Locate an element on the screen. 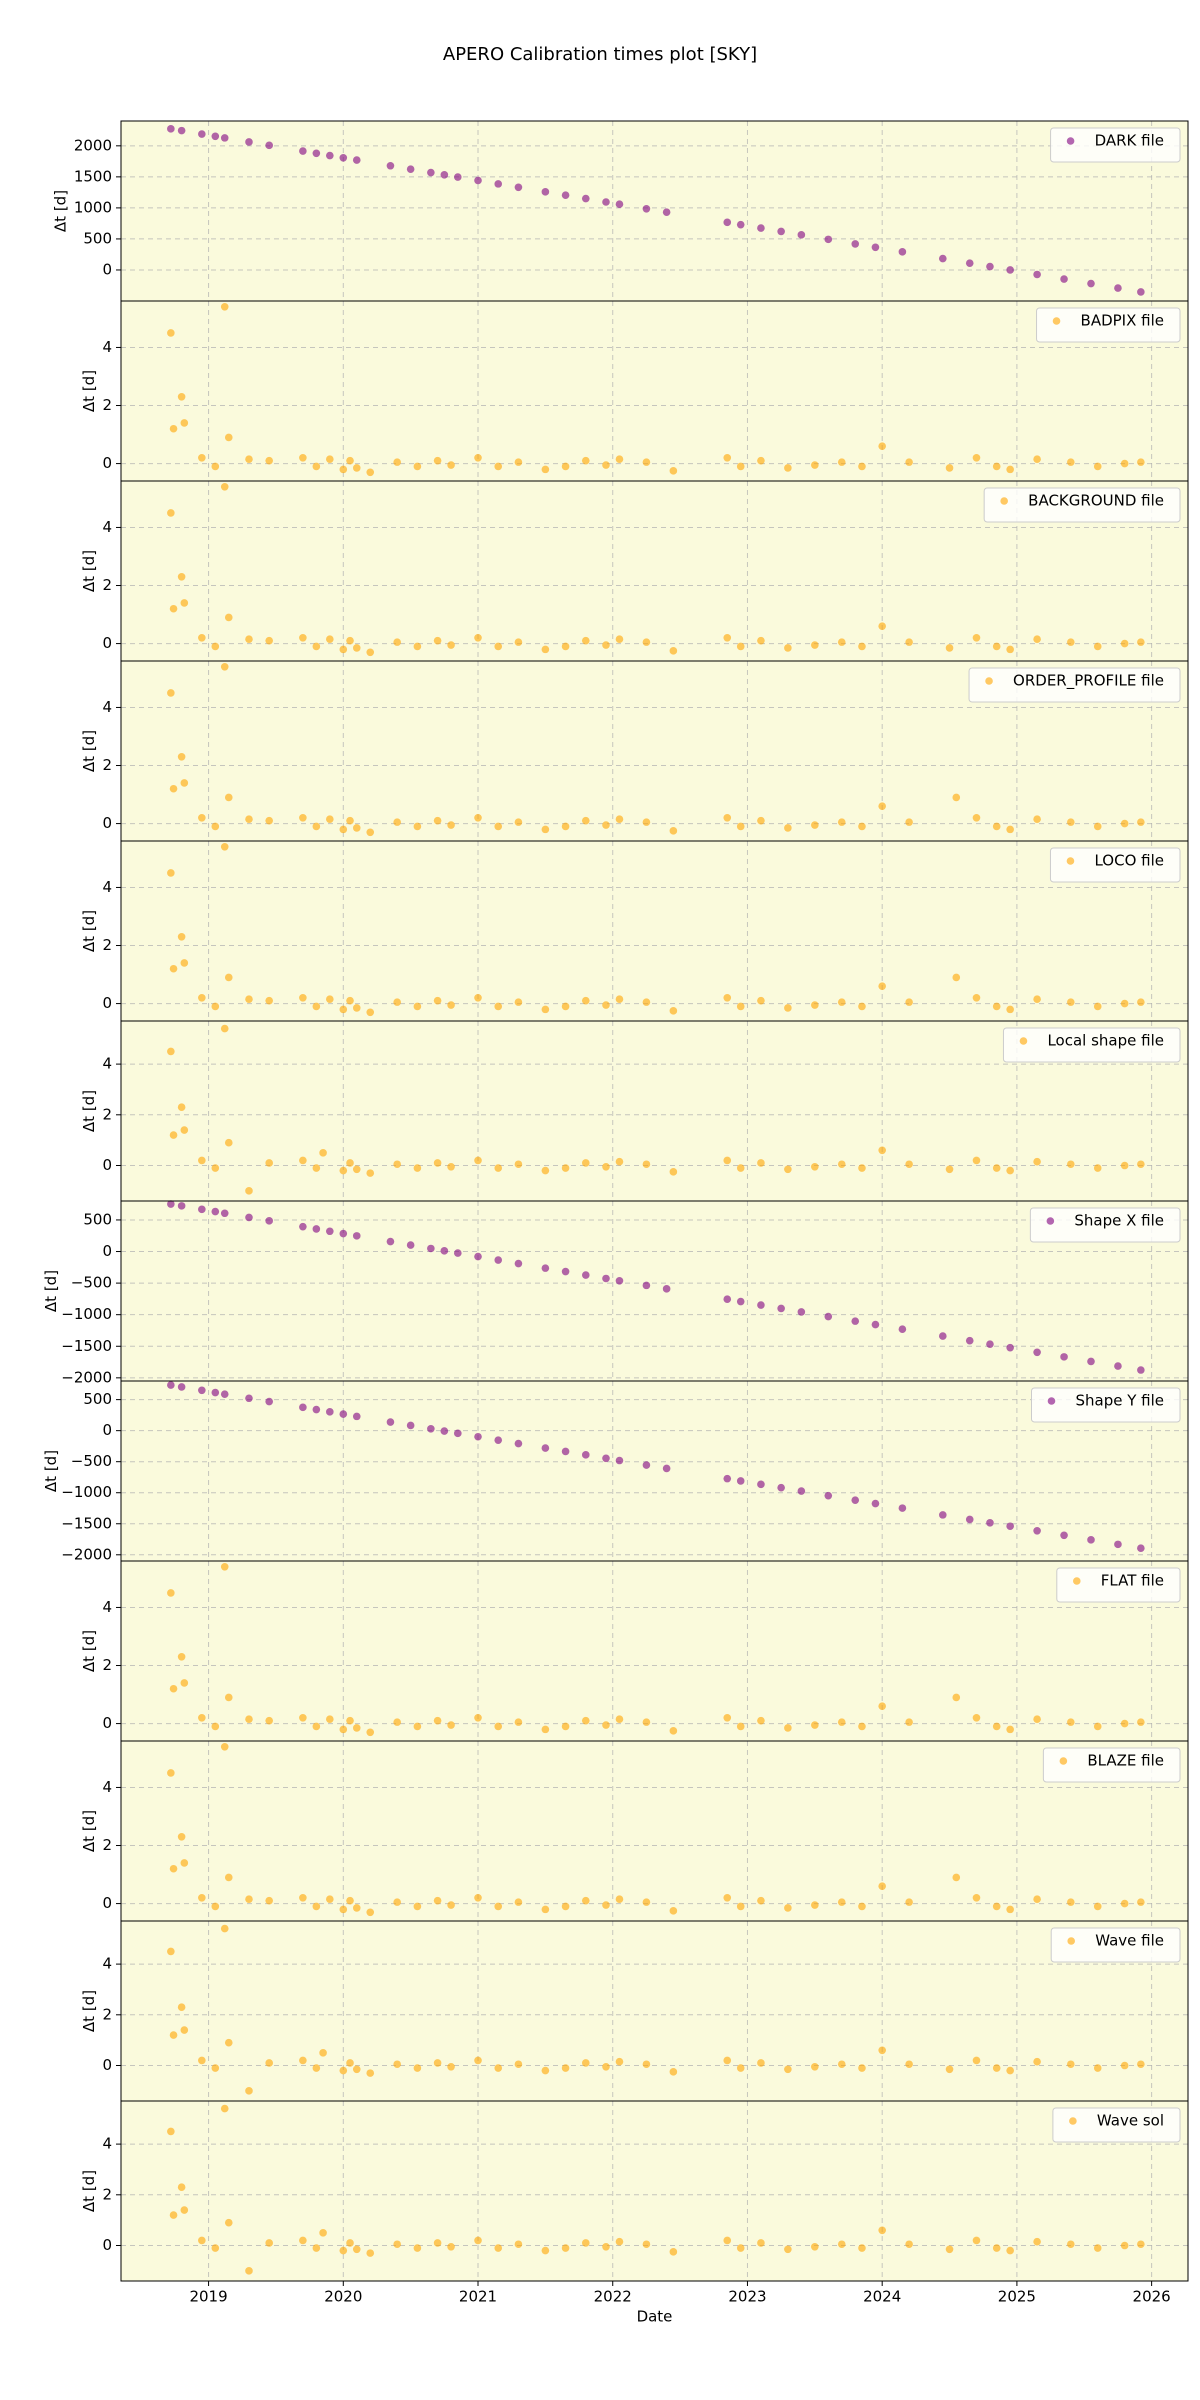 This screenshot has width=1200, height=2400. subplot: 0 2 4Δt [d] BLAZE file is located at coordinates (634, 1833).